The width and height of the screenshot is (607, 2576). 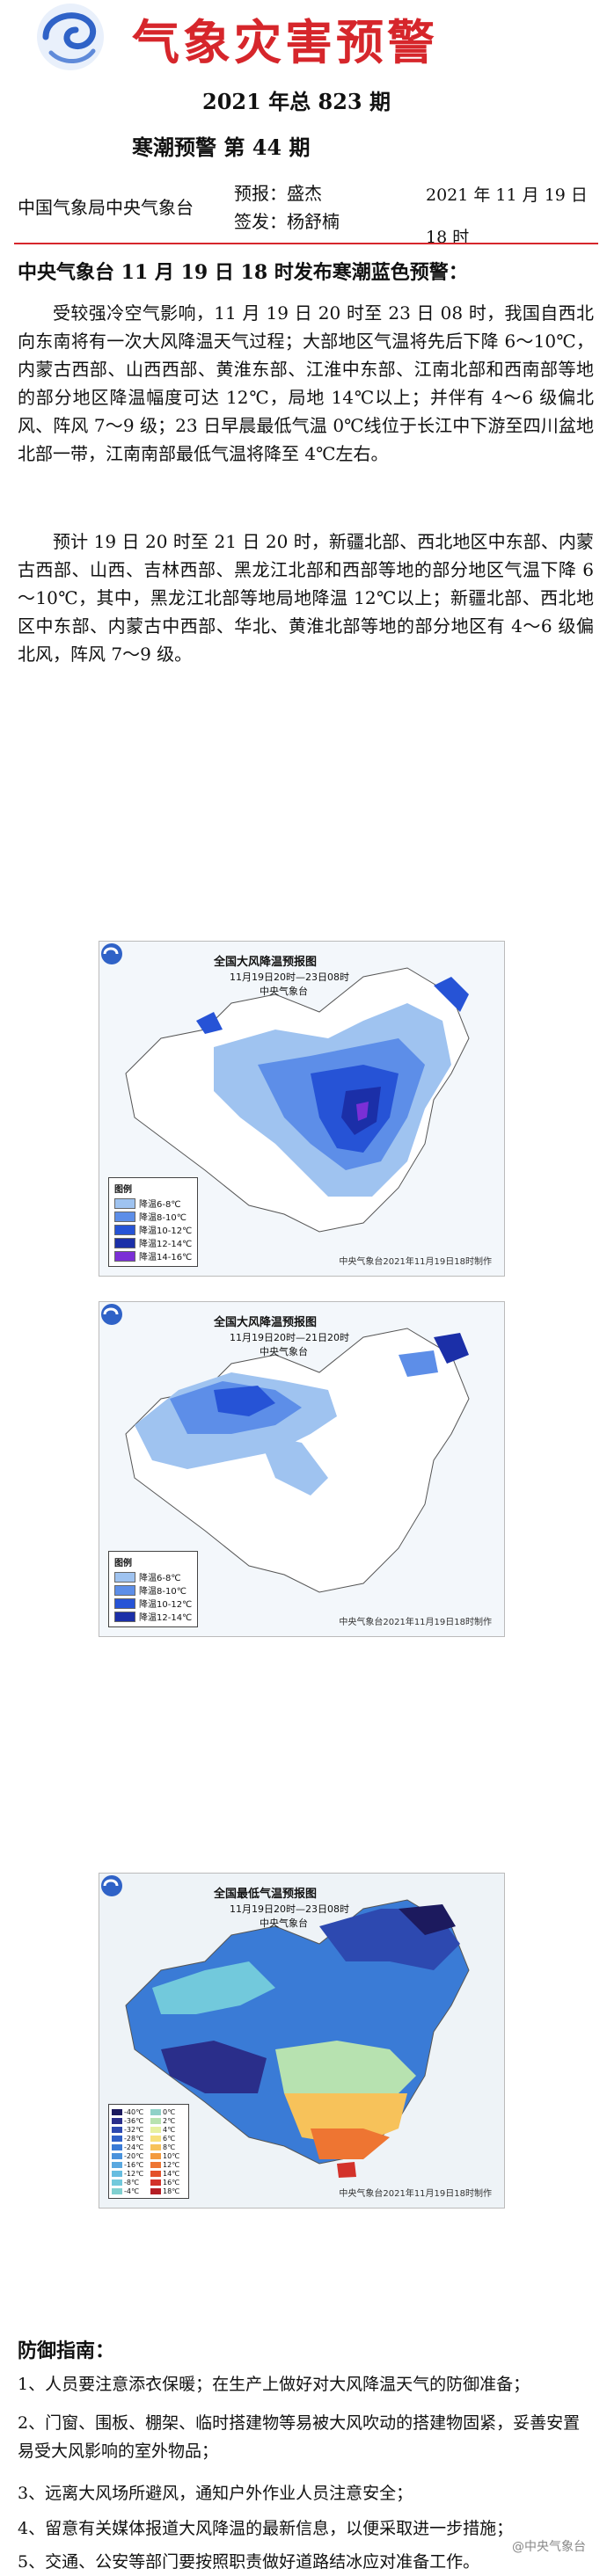 I want to click on legend-label: -12℃, so click(x=134, y=2173).